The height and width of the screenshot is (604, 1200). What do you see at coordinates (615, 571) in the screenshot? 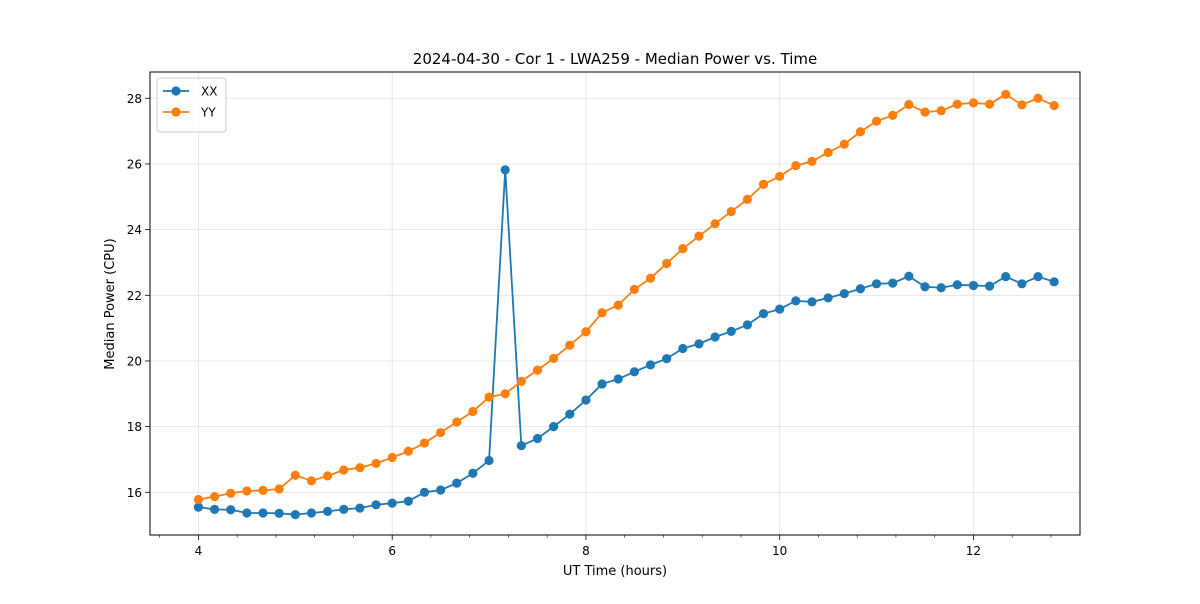
I see `x-axis-label: UT Time (hours)` at bounding box center [615, 571].